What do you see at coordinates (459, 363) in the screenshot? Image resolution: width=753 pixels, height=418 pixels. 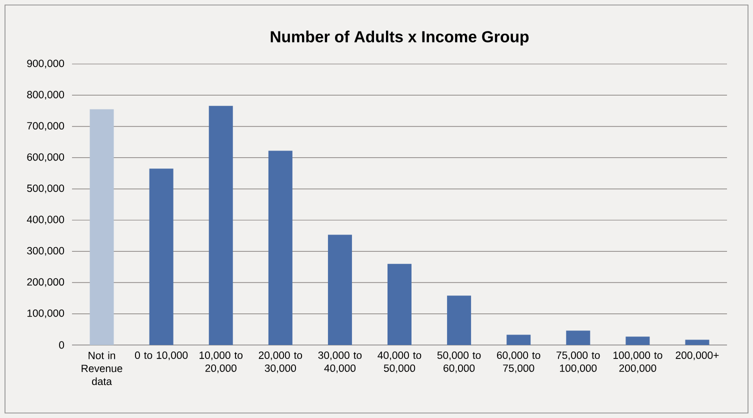 I see `x-tick-label: 50,000 to 60,000` at bounding box center [459, 363].